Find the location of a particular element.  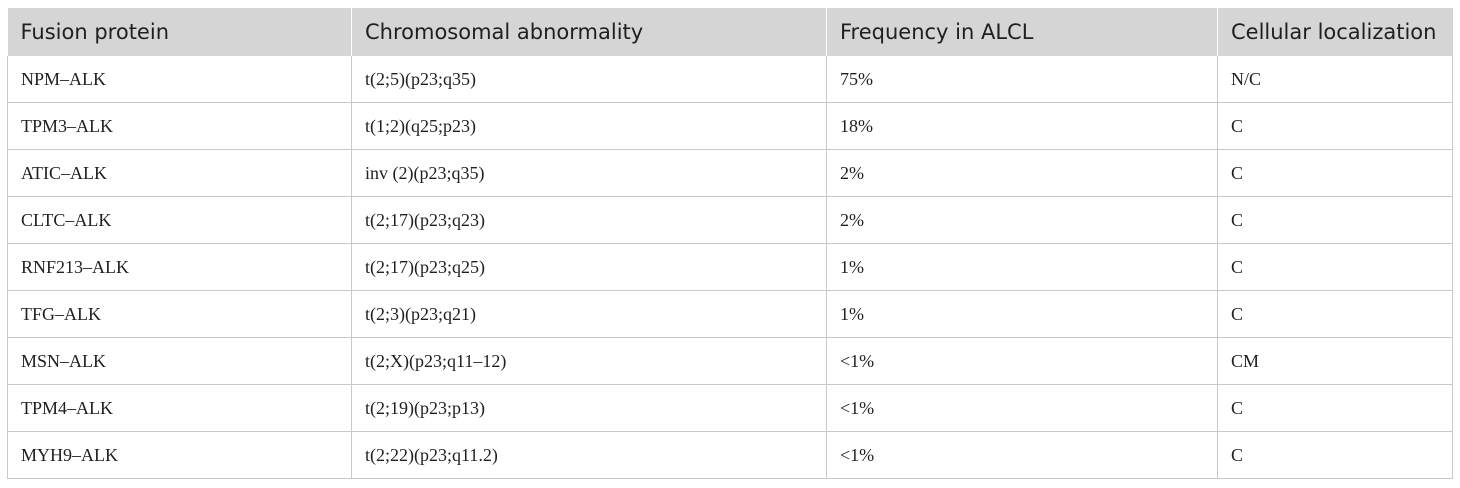

cell-fusion-protein: MSN–ALK is located at coordinates (179, 361).